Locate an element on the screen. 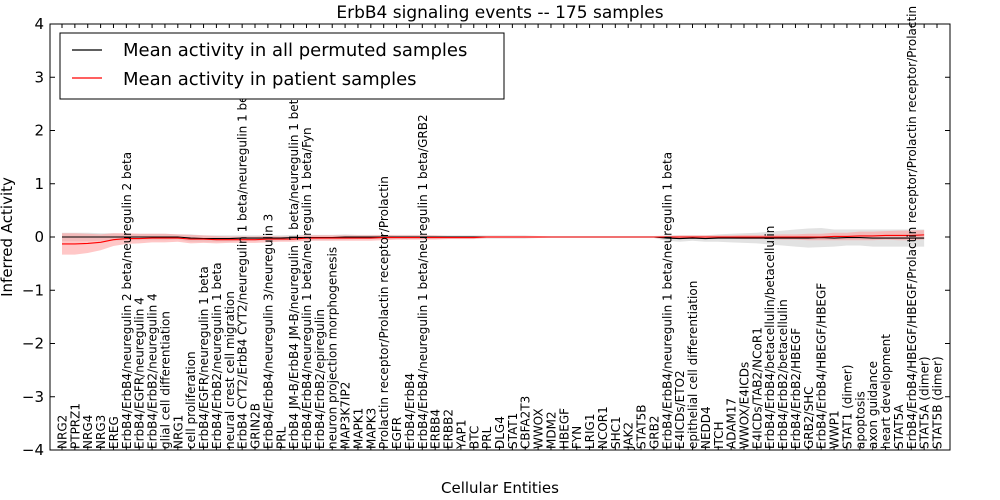  x-tick-label: ErbB4/ErbB2/neuregulin 4 is located at coordinates (153, 371).